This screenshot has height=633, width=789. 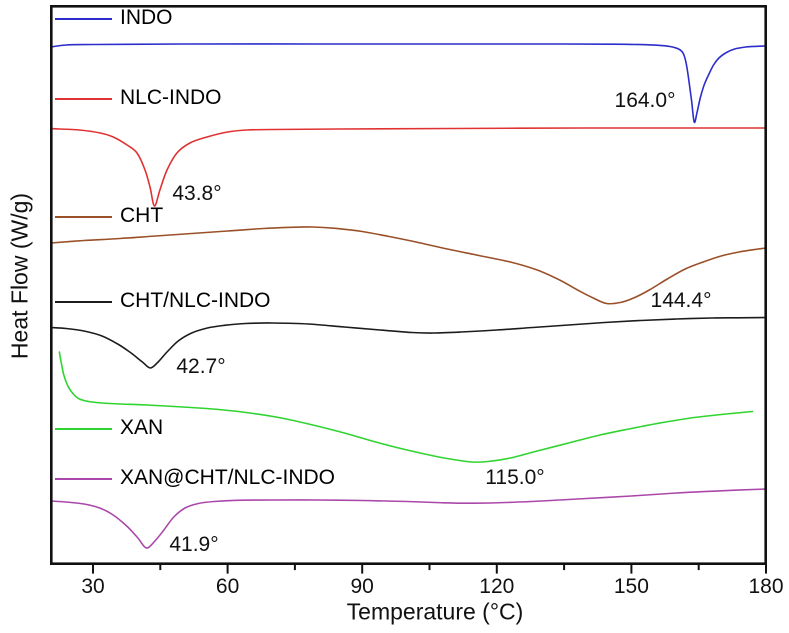 What do you see at coordinates (766, 586) in the screenshot?
I see `x-tick-label-180: 180` at bounding box center [766, 586].